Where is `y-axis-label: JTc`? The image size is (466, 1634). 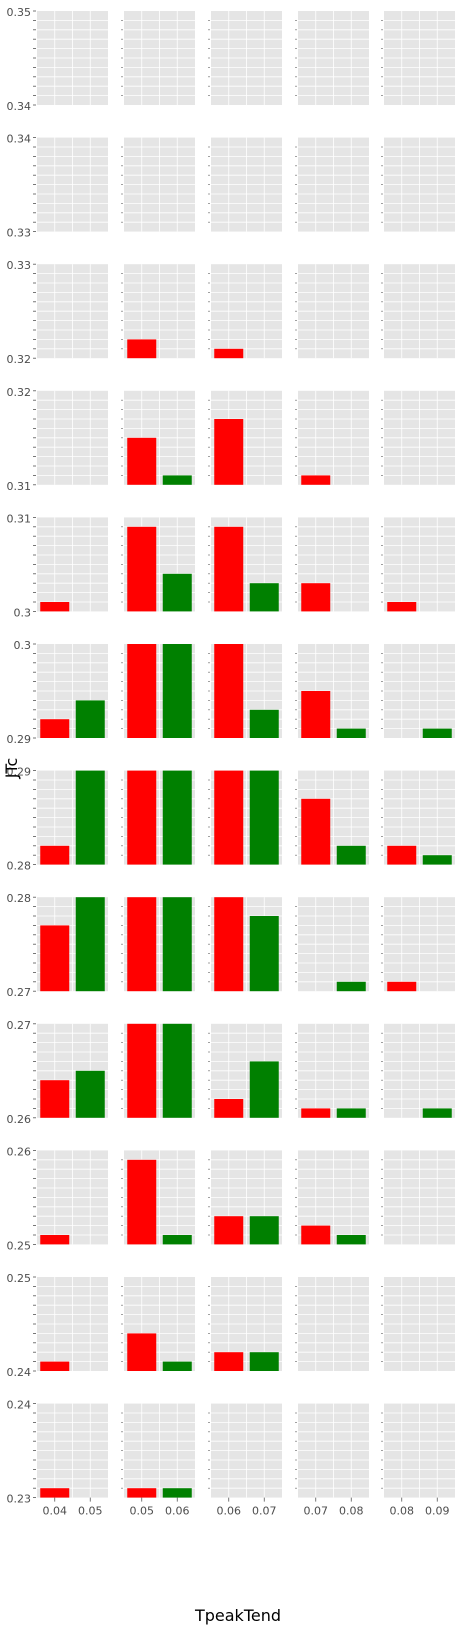 y-axis-label: JTc is located at coordinates (11, 769).